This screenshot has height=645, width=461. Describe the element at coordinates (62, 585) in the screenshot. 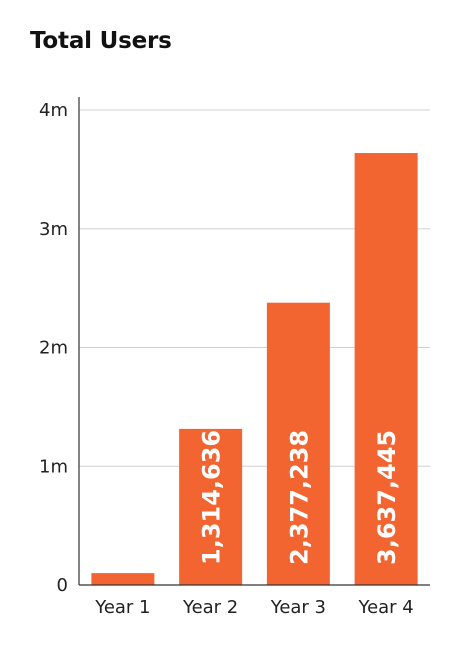

I see `y-tick-label: 0` at that location.